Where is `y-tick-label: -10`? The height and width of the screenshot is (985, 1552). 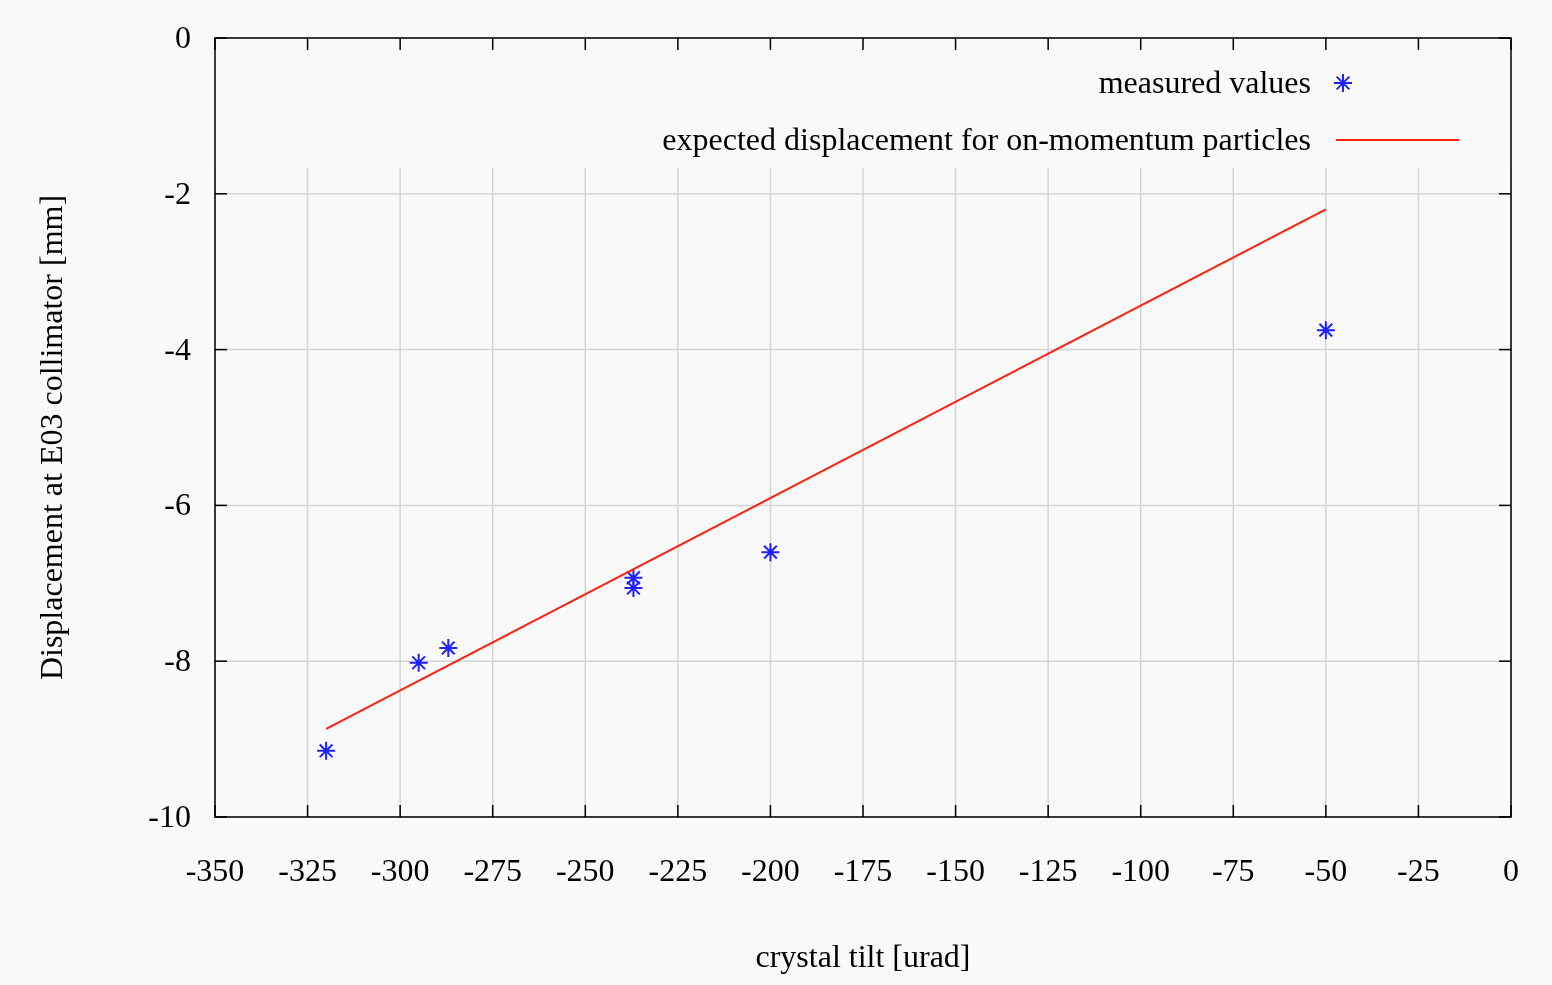 y-tick-label: -10 is located at coordinates (169, 816).